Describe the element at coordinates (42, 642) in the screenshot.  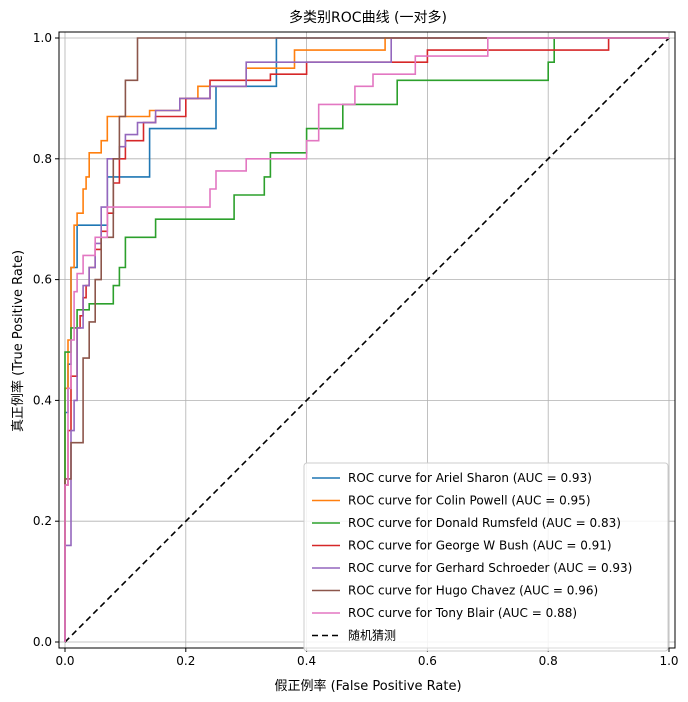
I see `y-tick-label: 0.0` at that location.